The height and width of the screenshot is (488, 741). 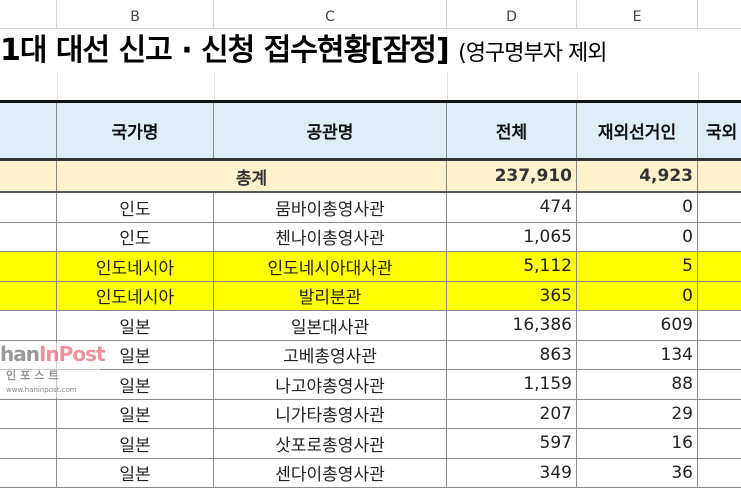 What do you see at coordinates (52, 354) in the screenshot?
I see `watermark-logo-text: hanInPost` at bounding box center [52, 354].